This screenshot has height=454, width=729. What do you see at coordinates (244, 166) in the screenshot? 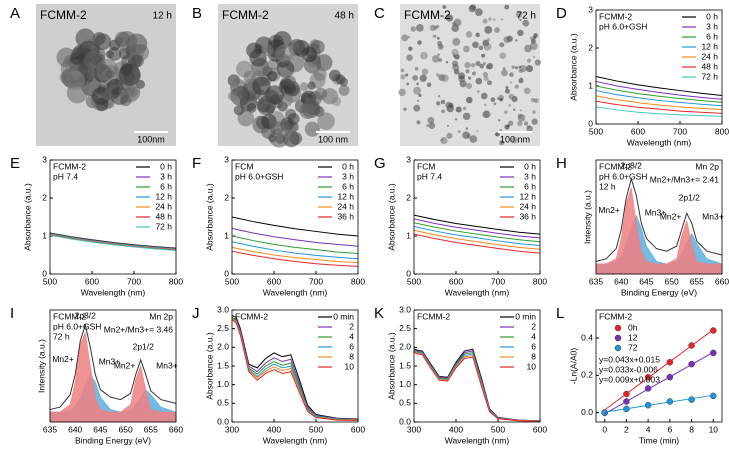
I see `annotation: FCM` at bounding box center [244, 166].